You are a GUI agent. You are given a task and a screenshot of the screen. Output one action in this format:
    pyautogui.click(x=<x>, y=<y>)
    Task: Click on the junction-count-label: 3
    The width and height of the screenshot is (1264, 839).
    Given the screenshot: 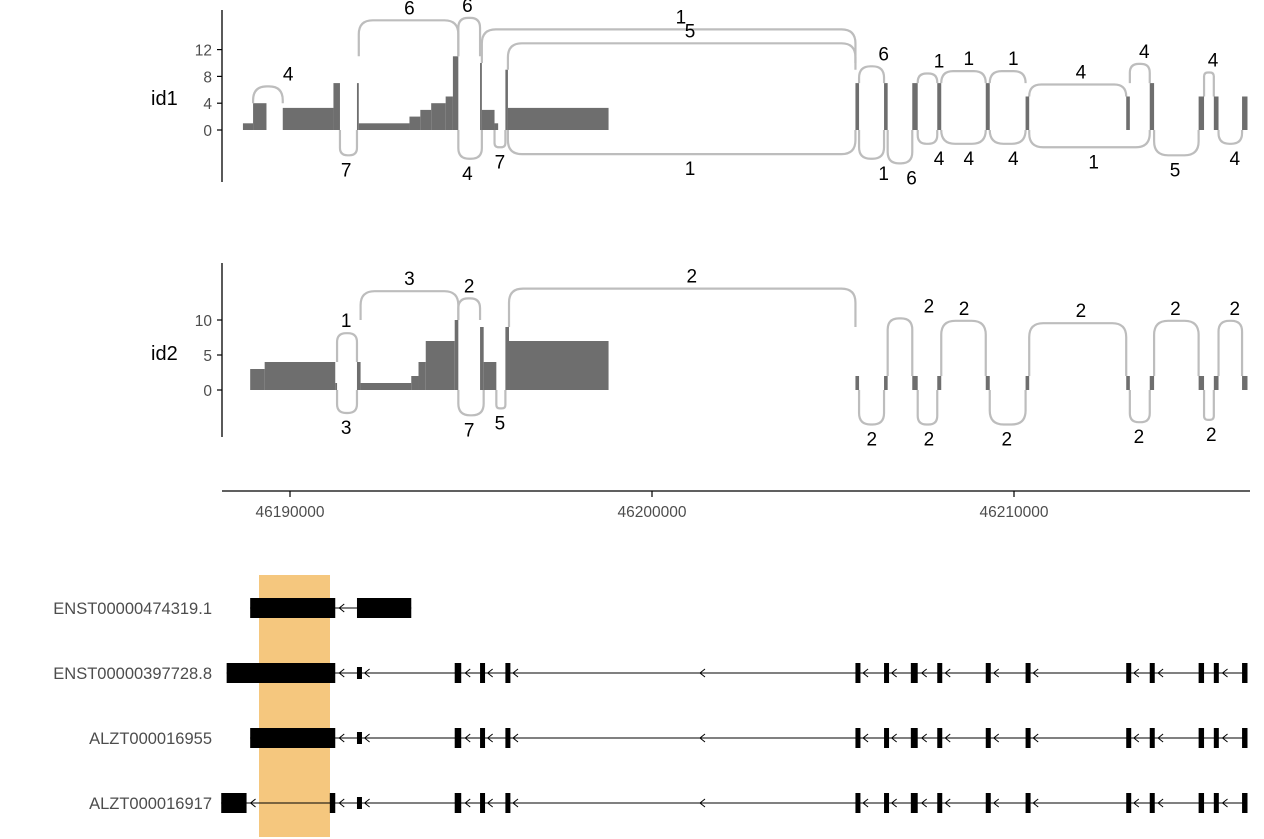 What is the action you would take?
    pyautogui.click(x=346, y=428)
    